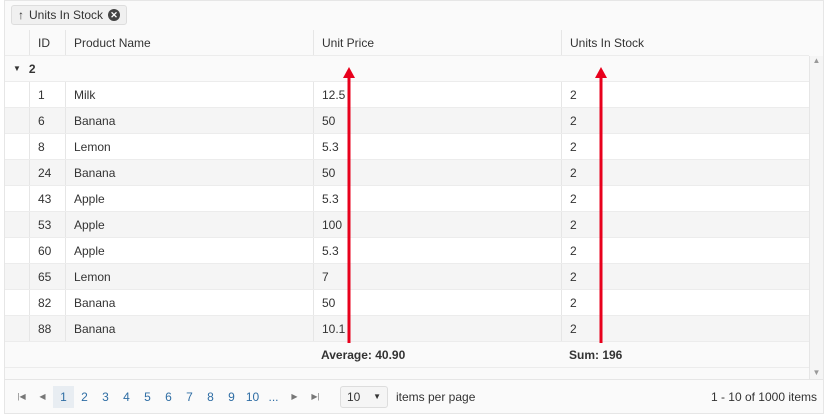 The height and width of the screenshot is (416, 828). Describe the element at coordinates (189, 42) in the screenshot. I see `column-header-product-name: Product Name` at that location.